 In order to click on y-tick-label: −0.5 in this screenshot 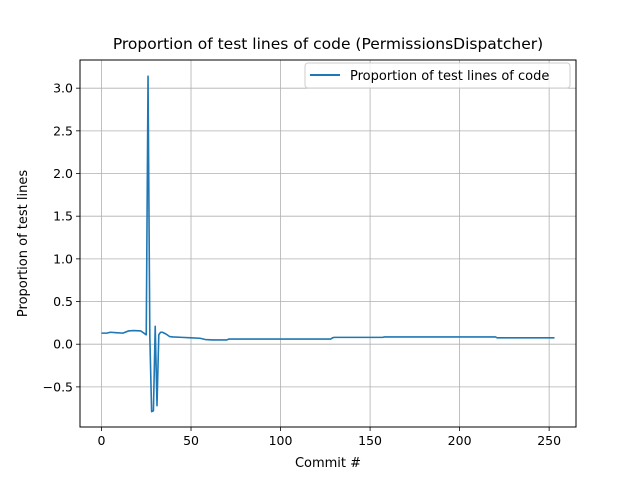, I will do `click(58, 386)`.